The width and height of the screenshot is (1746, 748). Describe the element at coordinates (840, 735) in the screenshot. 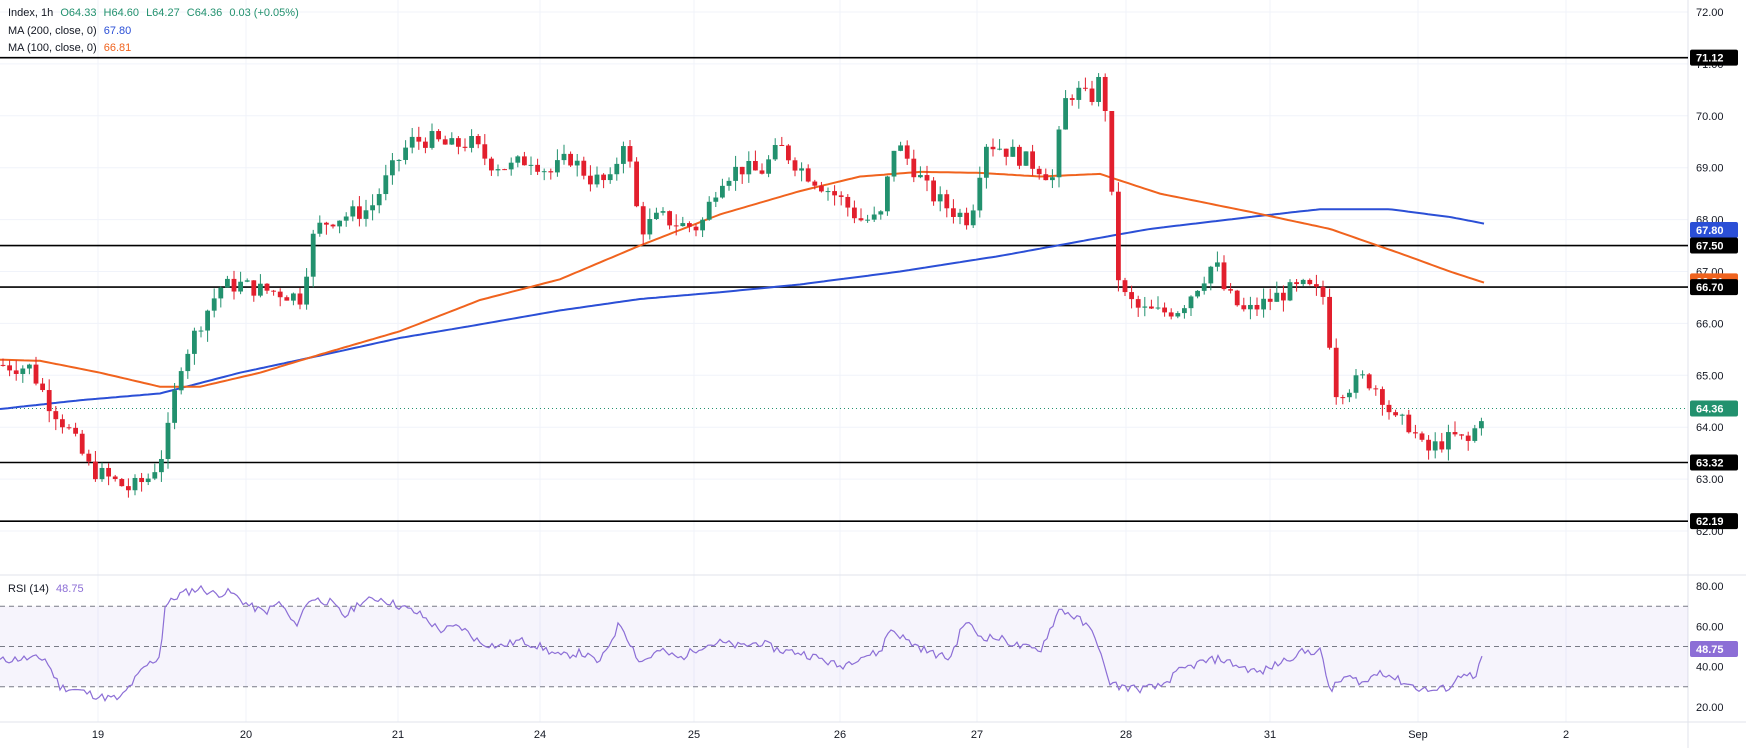

I see `x-tick-label: 26` at that location.